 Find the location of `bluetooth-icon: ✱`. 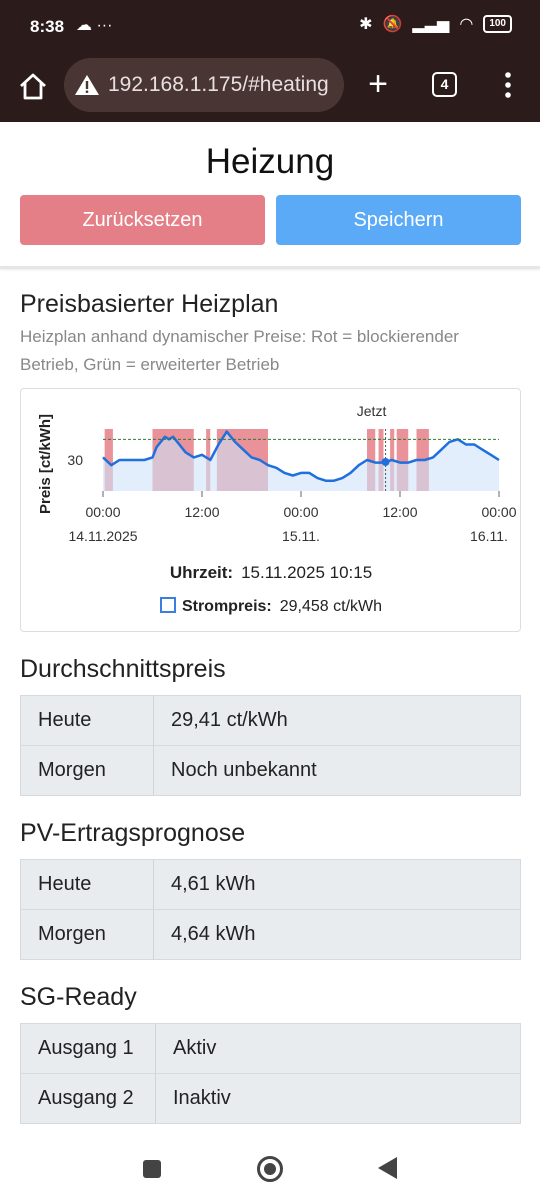

bluetooth-icon: ✱ is located at coordinates (366, 24).